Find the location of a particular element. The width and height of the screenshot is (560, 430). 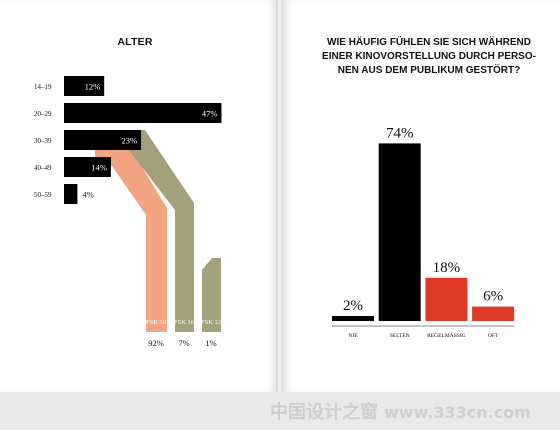

flow-label: FSK 12 is located at coordinates (211, 322).